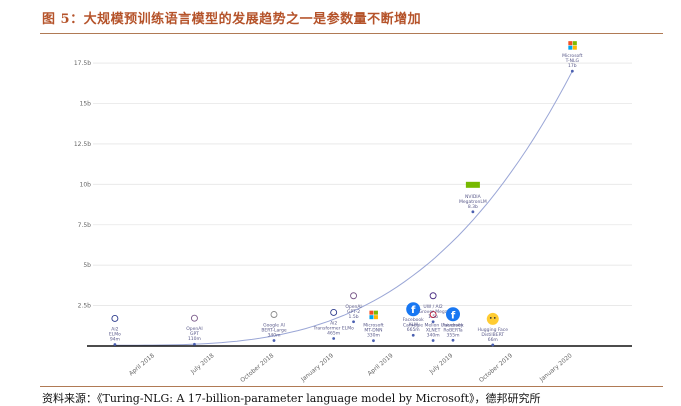 The width and height of the screenshot is (681, 406). What do you see at coordinates (194, 339) in the screenshot?
I see `point-value-label: 110m` at bounding box center [194, 339].